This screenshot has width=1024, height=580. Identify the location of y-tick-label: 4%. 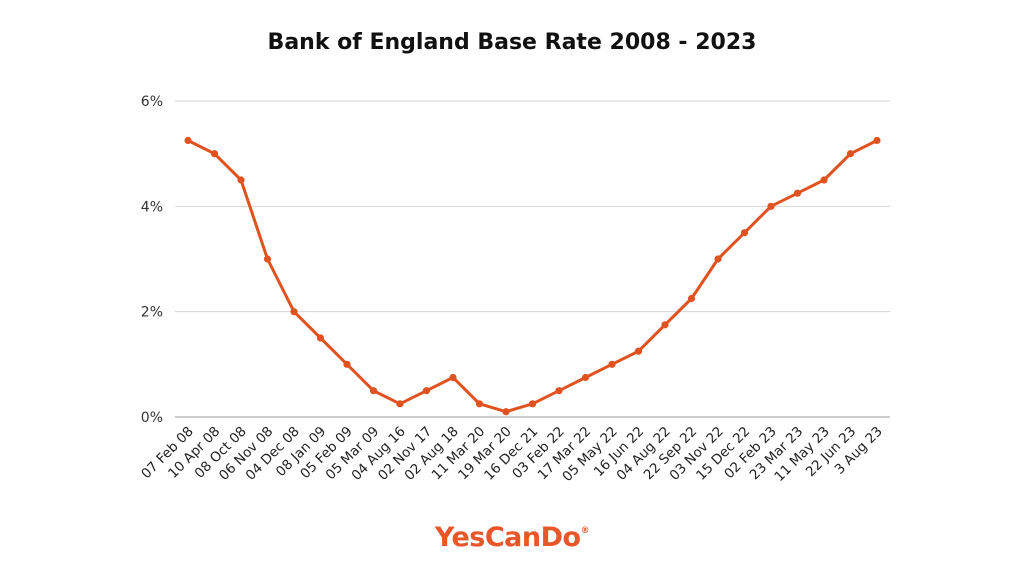
(152, 207).